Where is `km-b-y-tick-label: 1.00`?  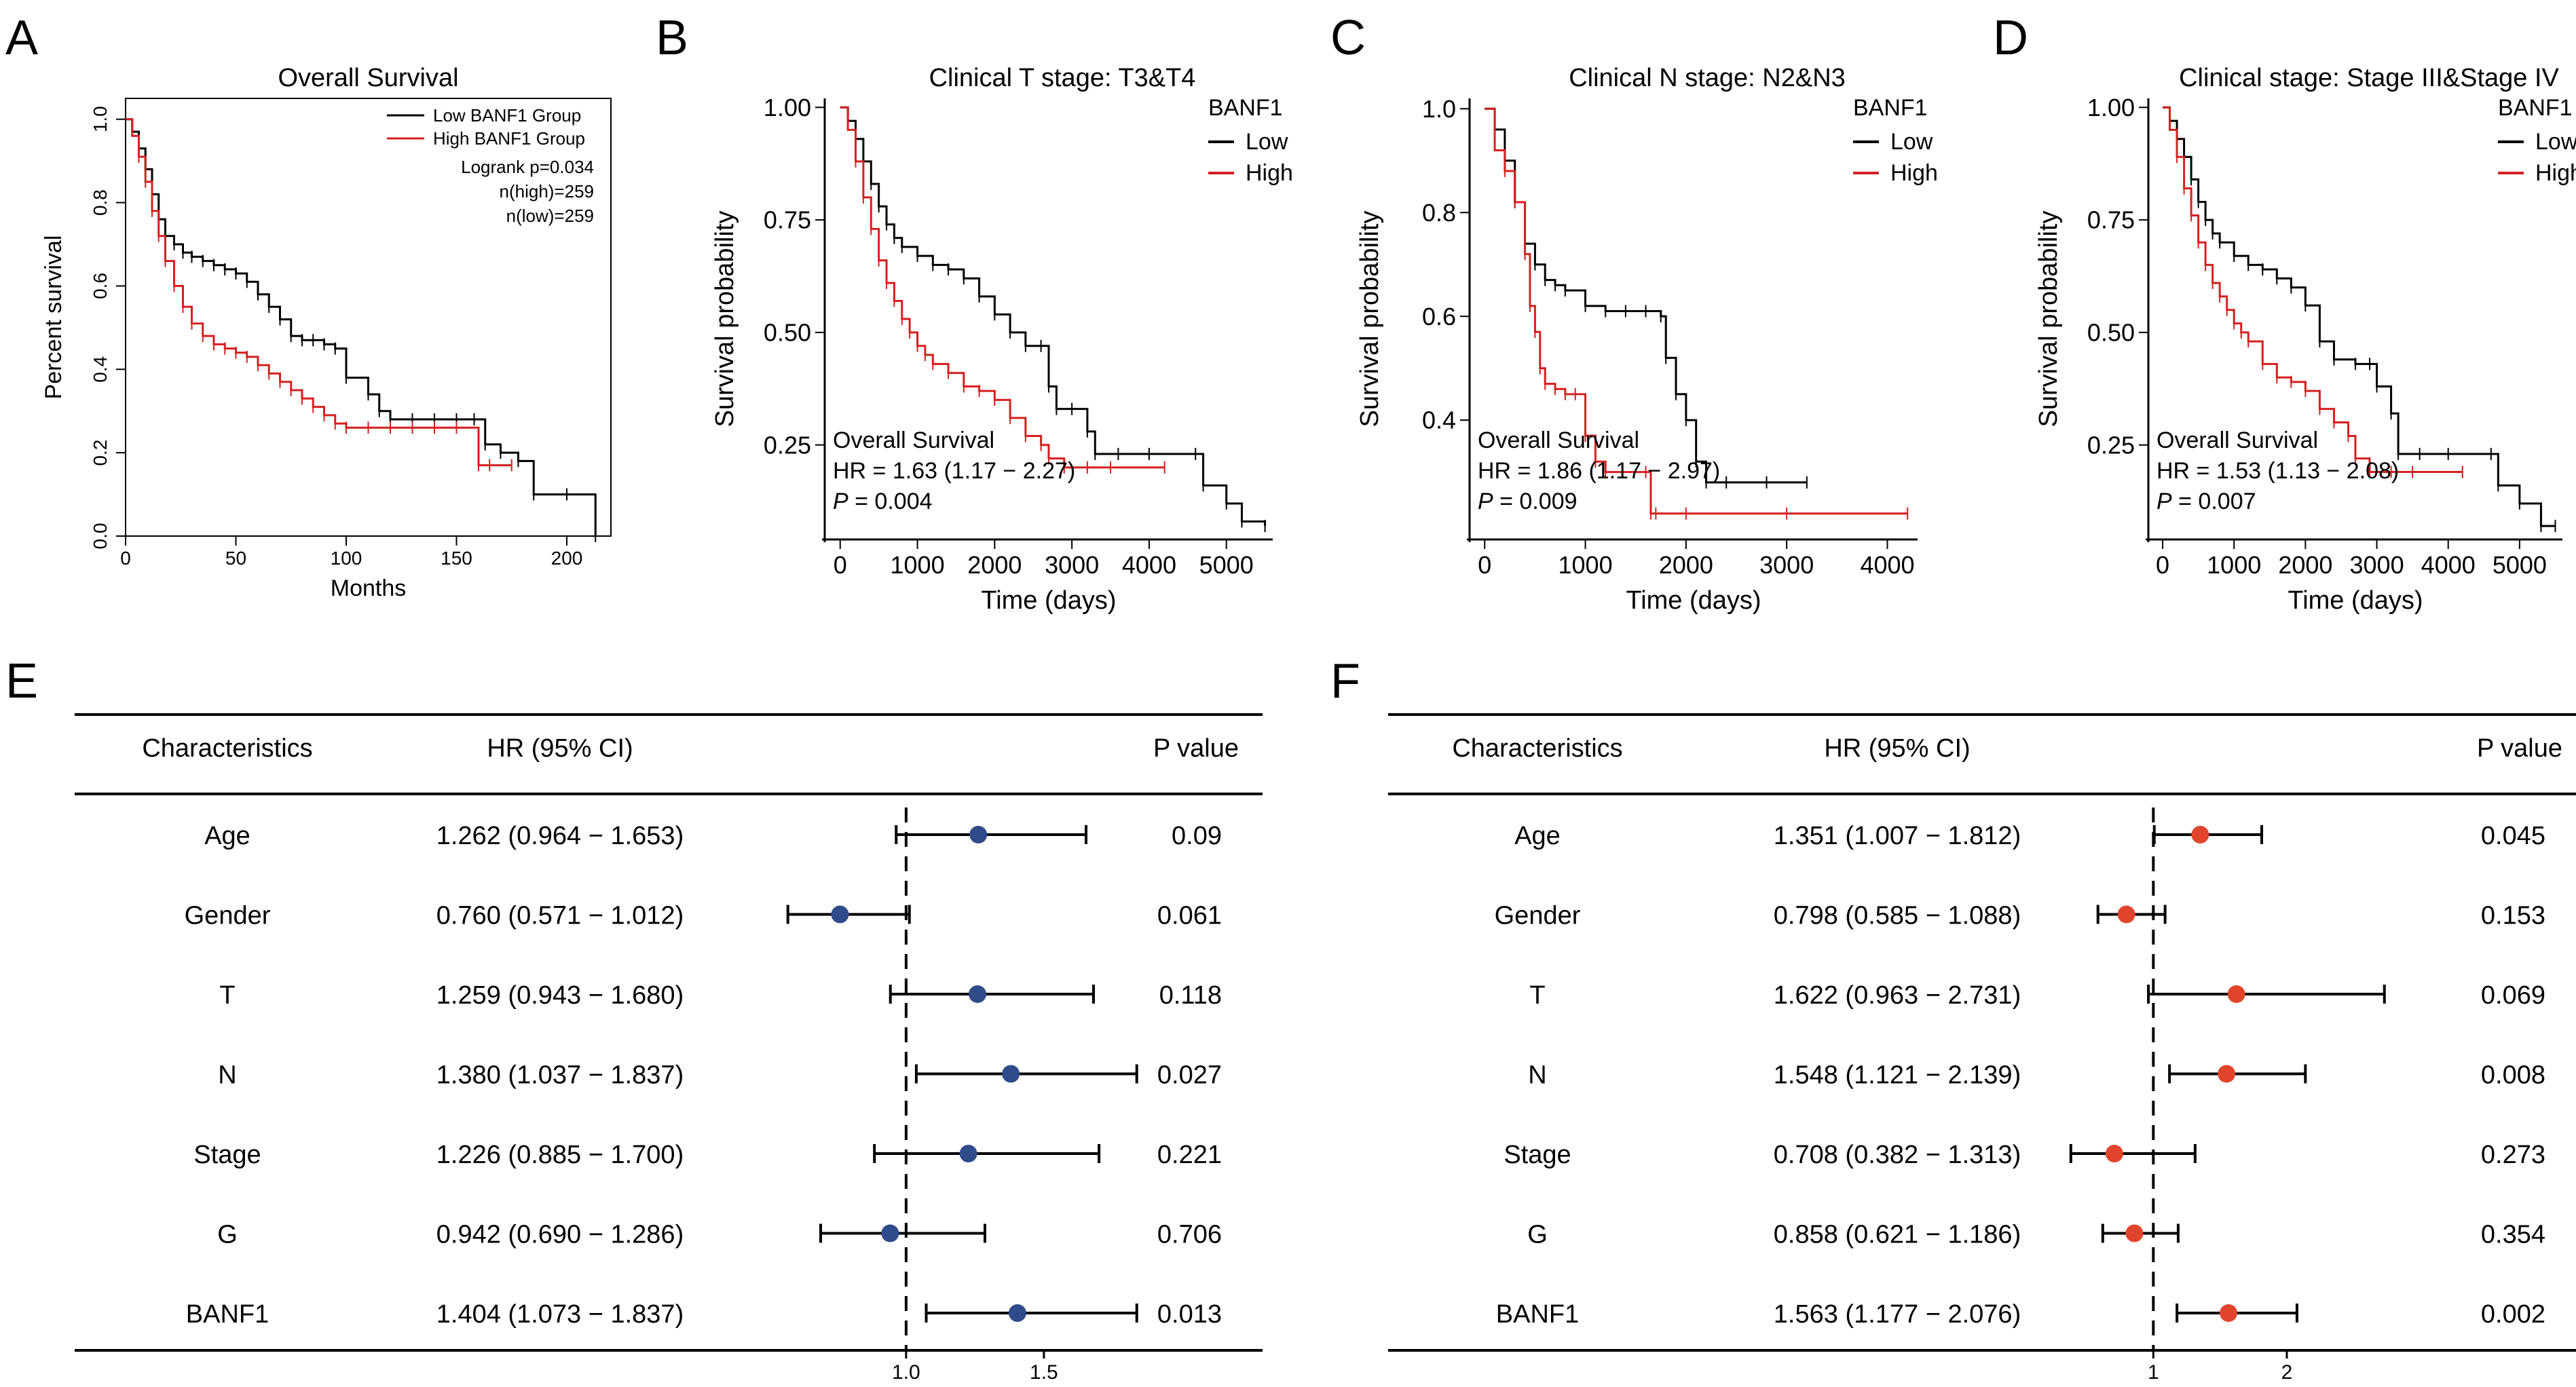 km-b-y-tick-label: 1.00 is located at coordinates (787, 107).